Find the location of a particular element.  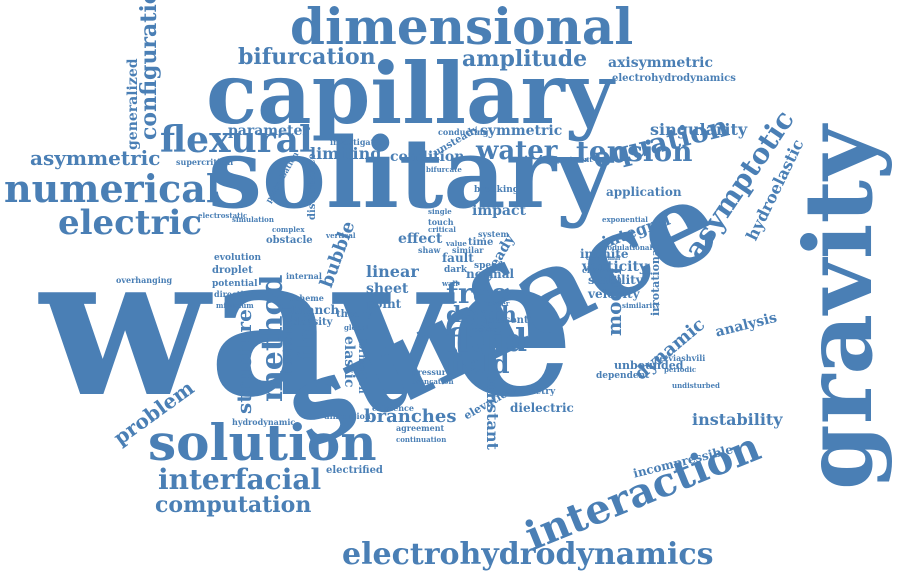

cloud-word: bifurcation is located at coordinates (307, 57).